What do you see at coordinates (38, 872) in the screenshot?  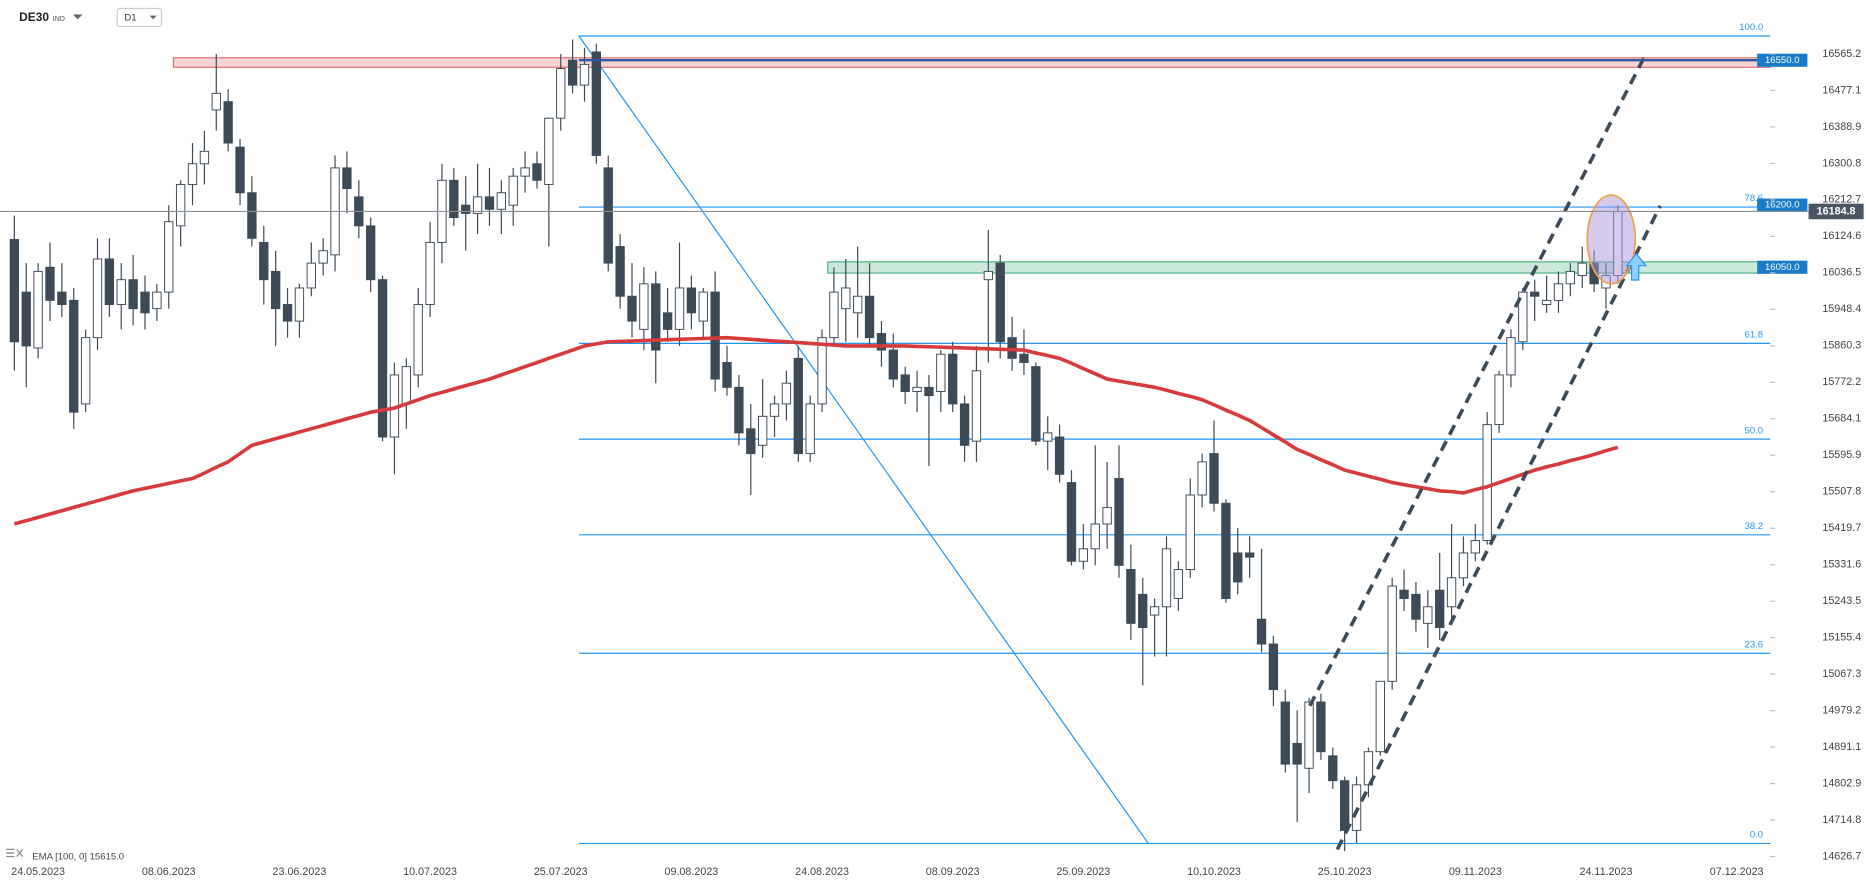 I see `x-tick-label: 24.05.2023` at bounding box center [38, 872].